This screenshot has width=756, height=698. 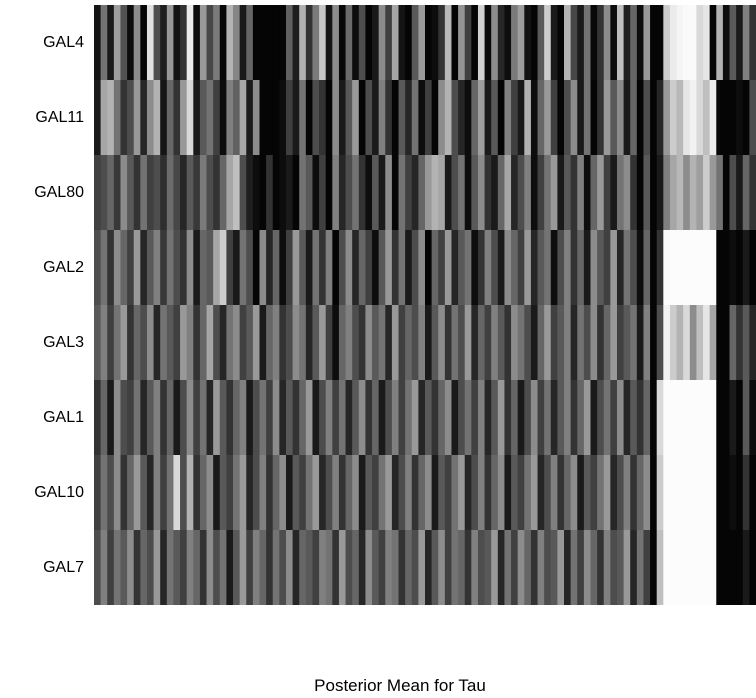 I want to click on row-label: GAL1, so click(x=63, y=417).